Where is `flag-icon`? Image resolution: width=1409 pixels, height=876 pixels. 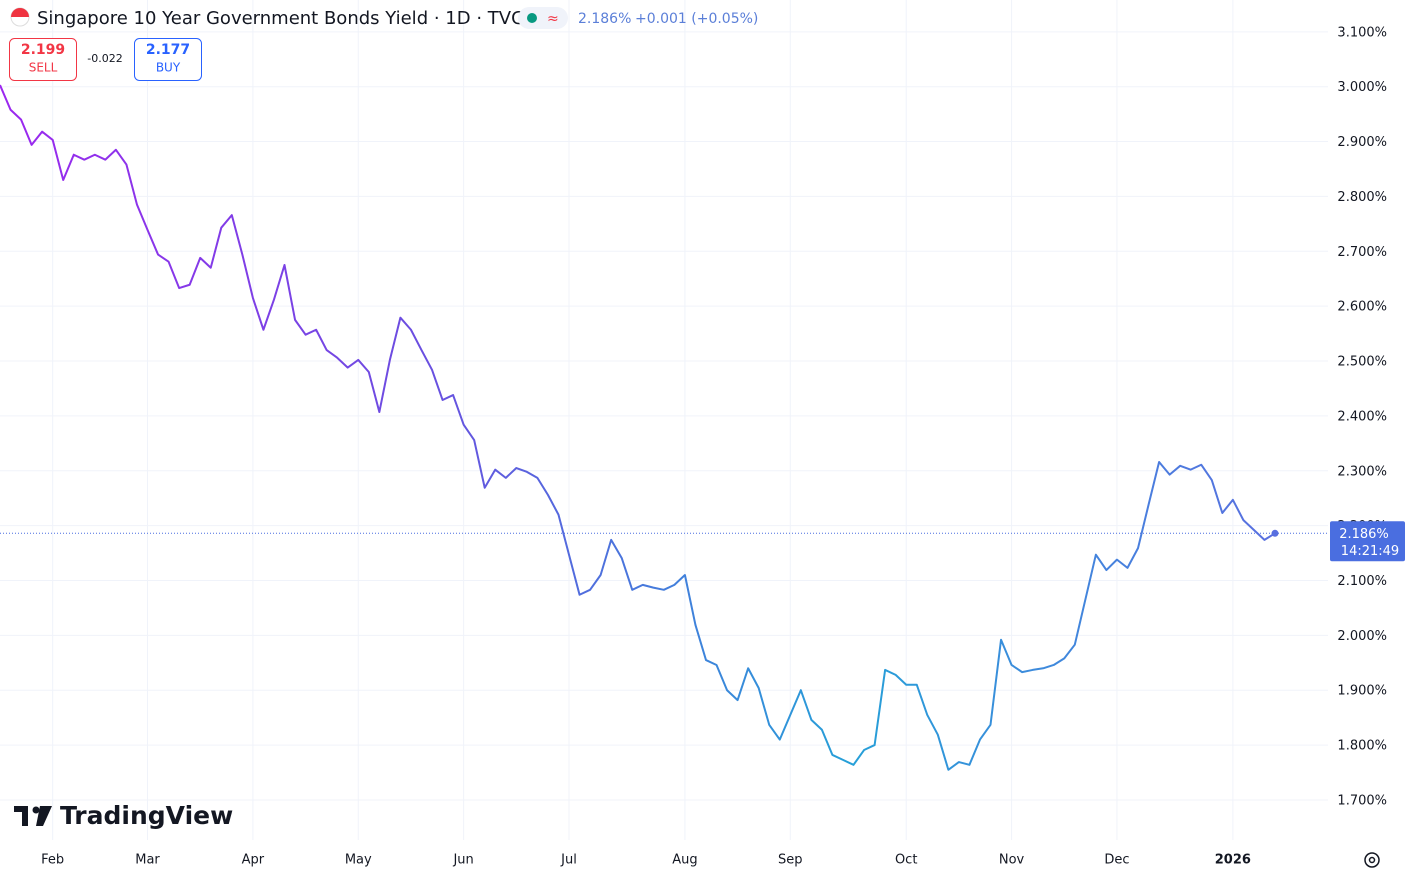 flag-icon is located at coordinates (20, 12).